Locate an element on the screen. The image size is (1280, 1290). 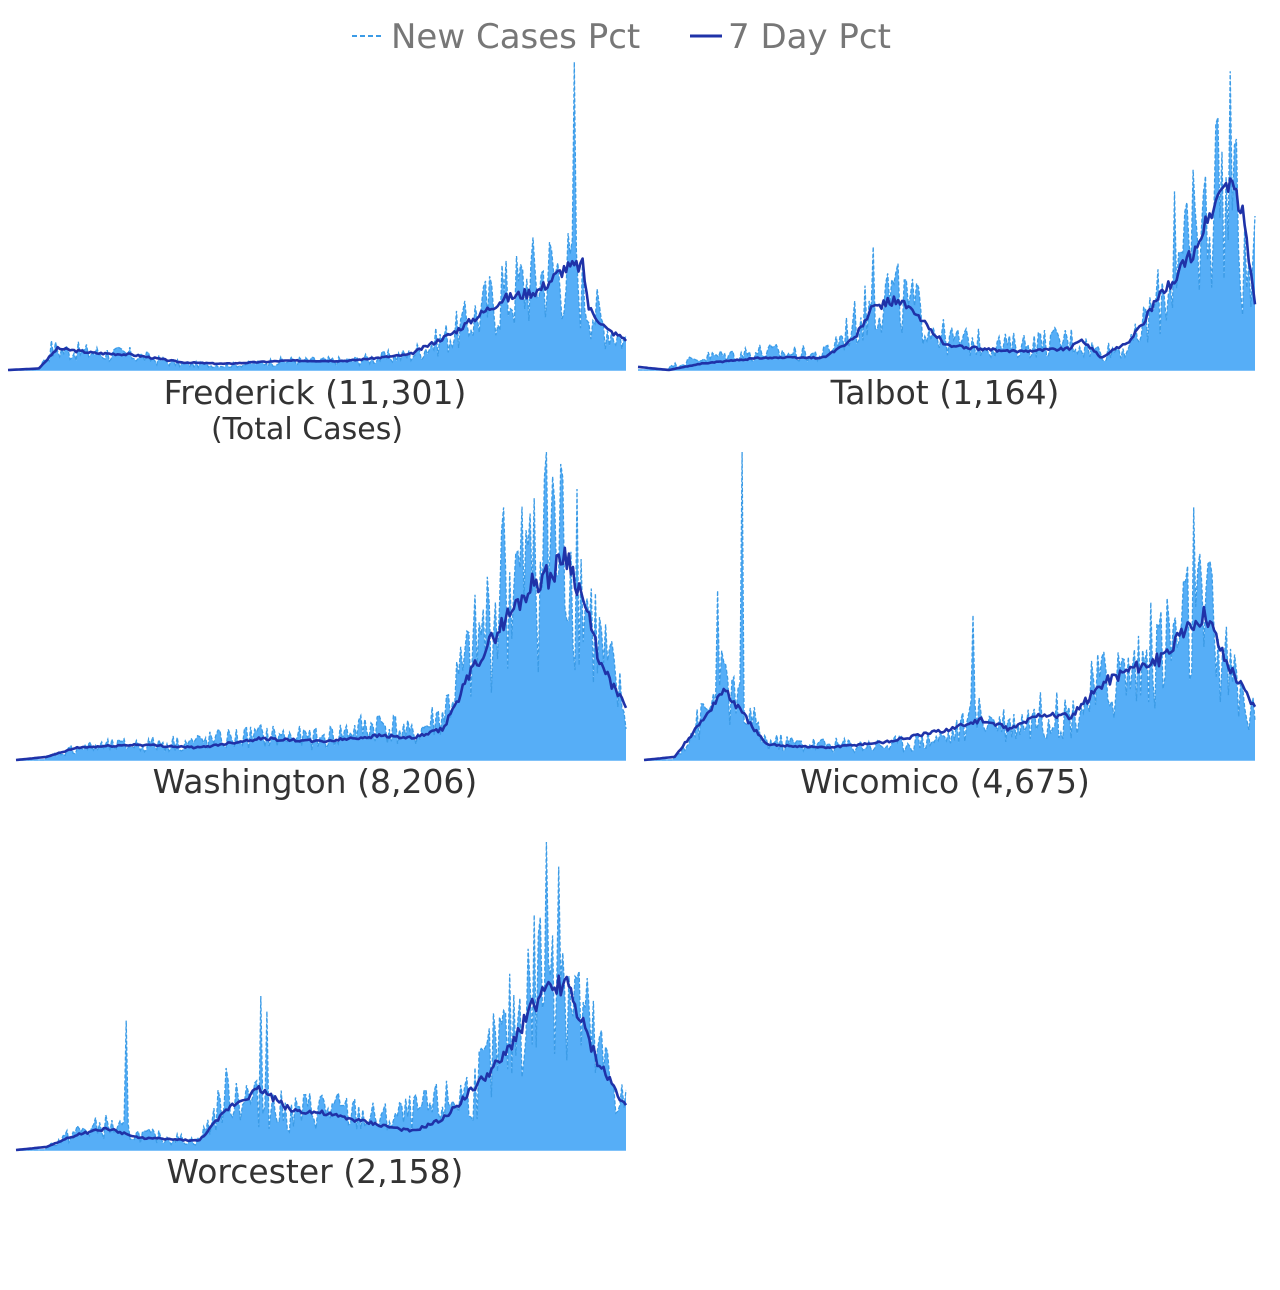
legend-item-7-day: 7 Day Pct is located at coordinates (790, 37).